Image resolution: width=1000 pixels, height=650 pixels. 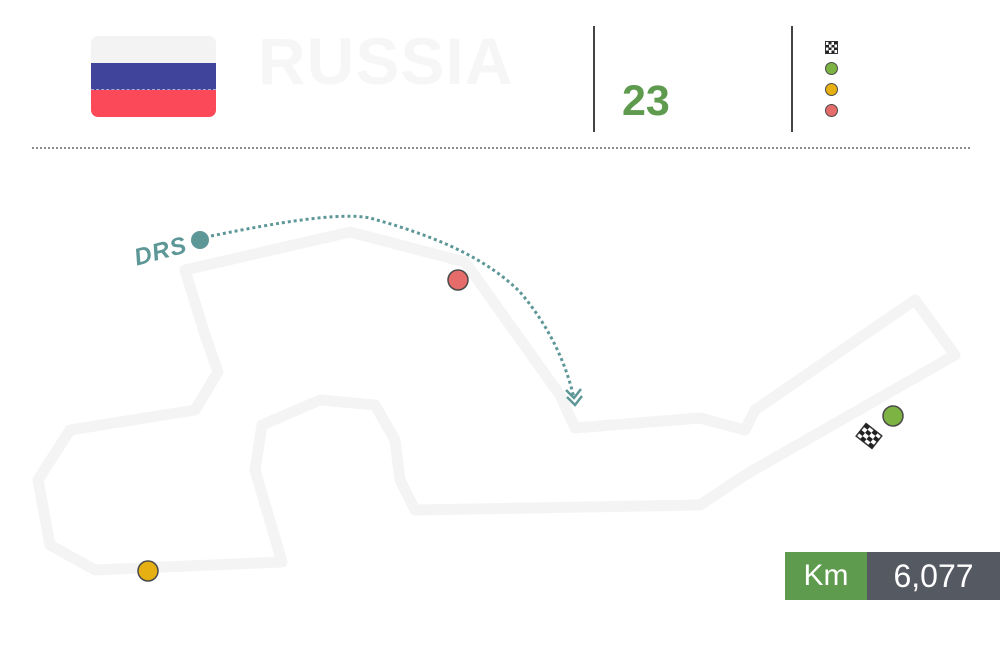 What do you see at coordinates (458, 280) in the screenshot?
I see `red-marker` at bounding box center [458, 280].